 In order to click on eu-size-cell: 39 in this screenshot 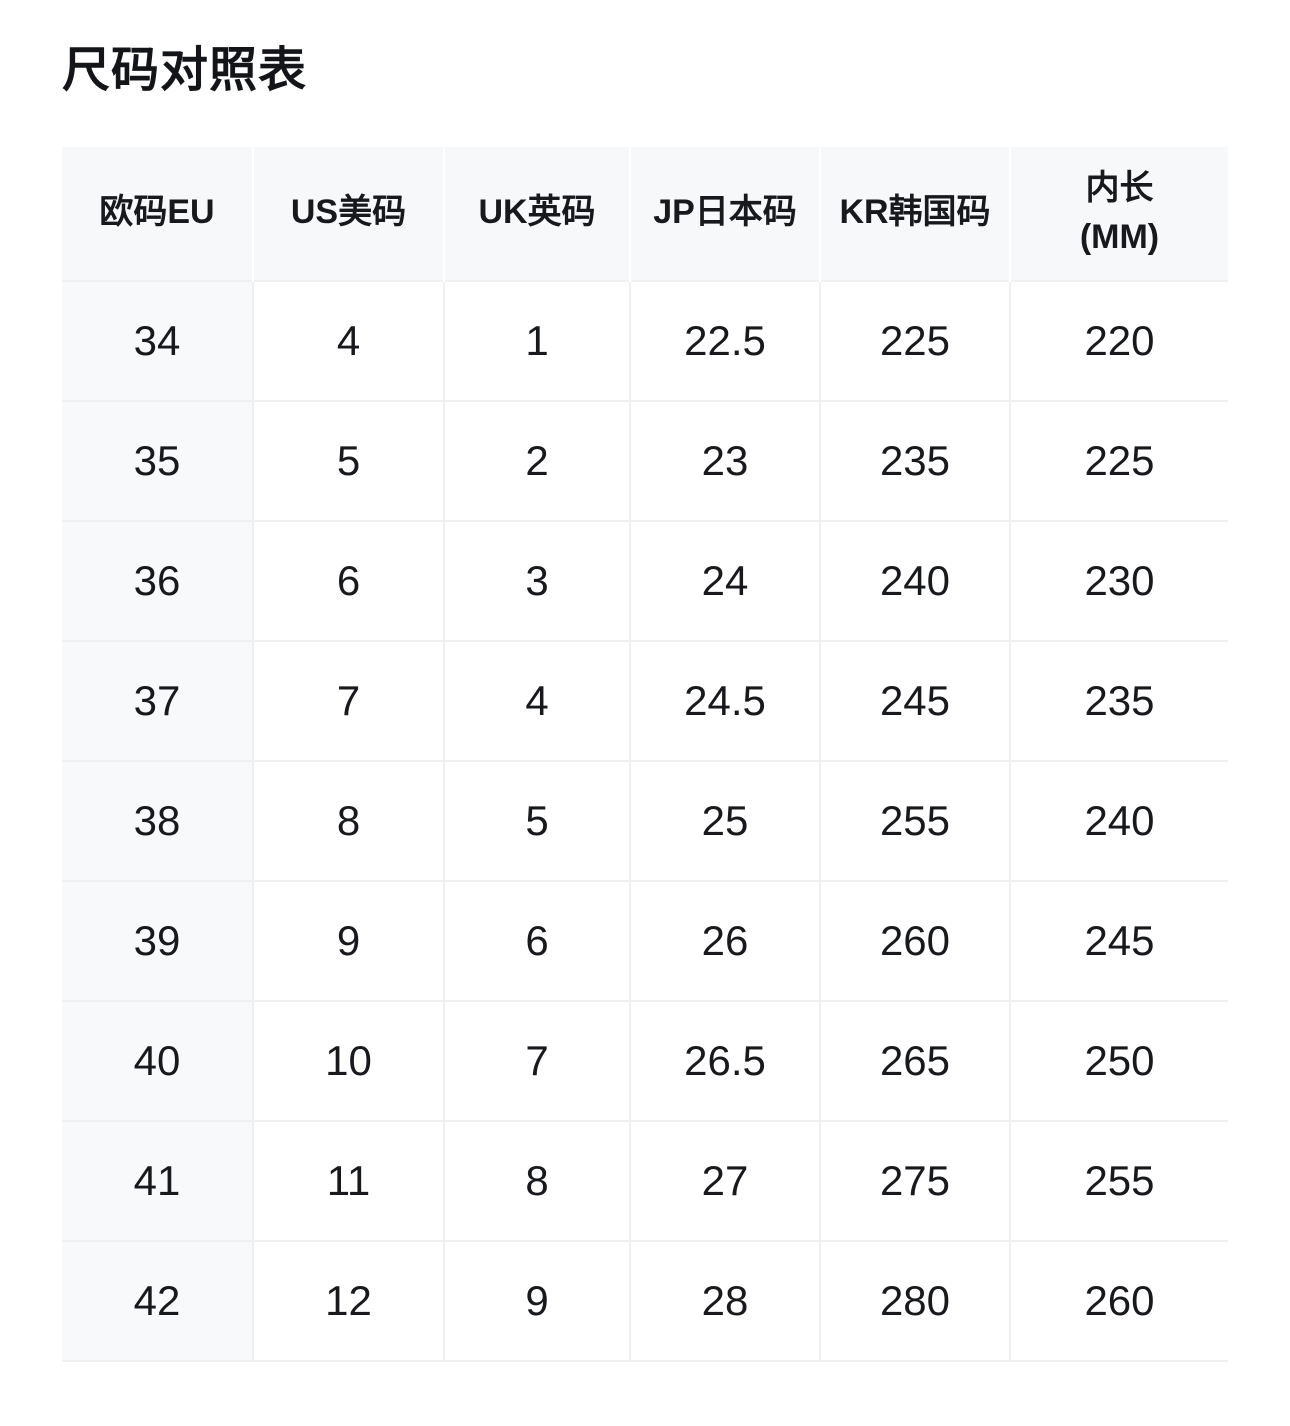, I will do `click(157, 940)`.